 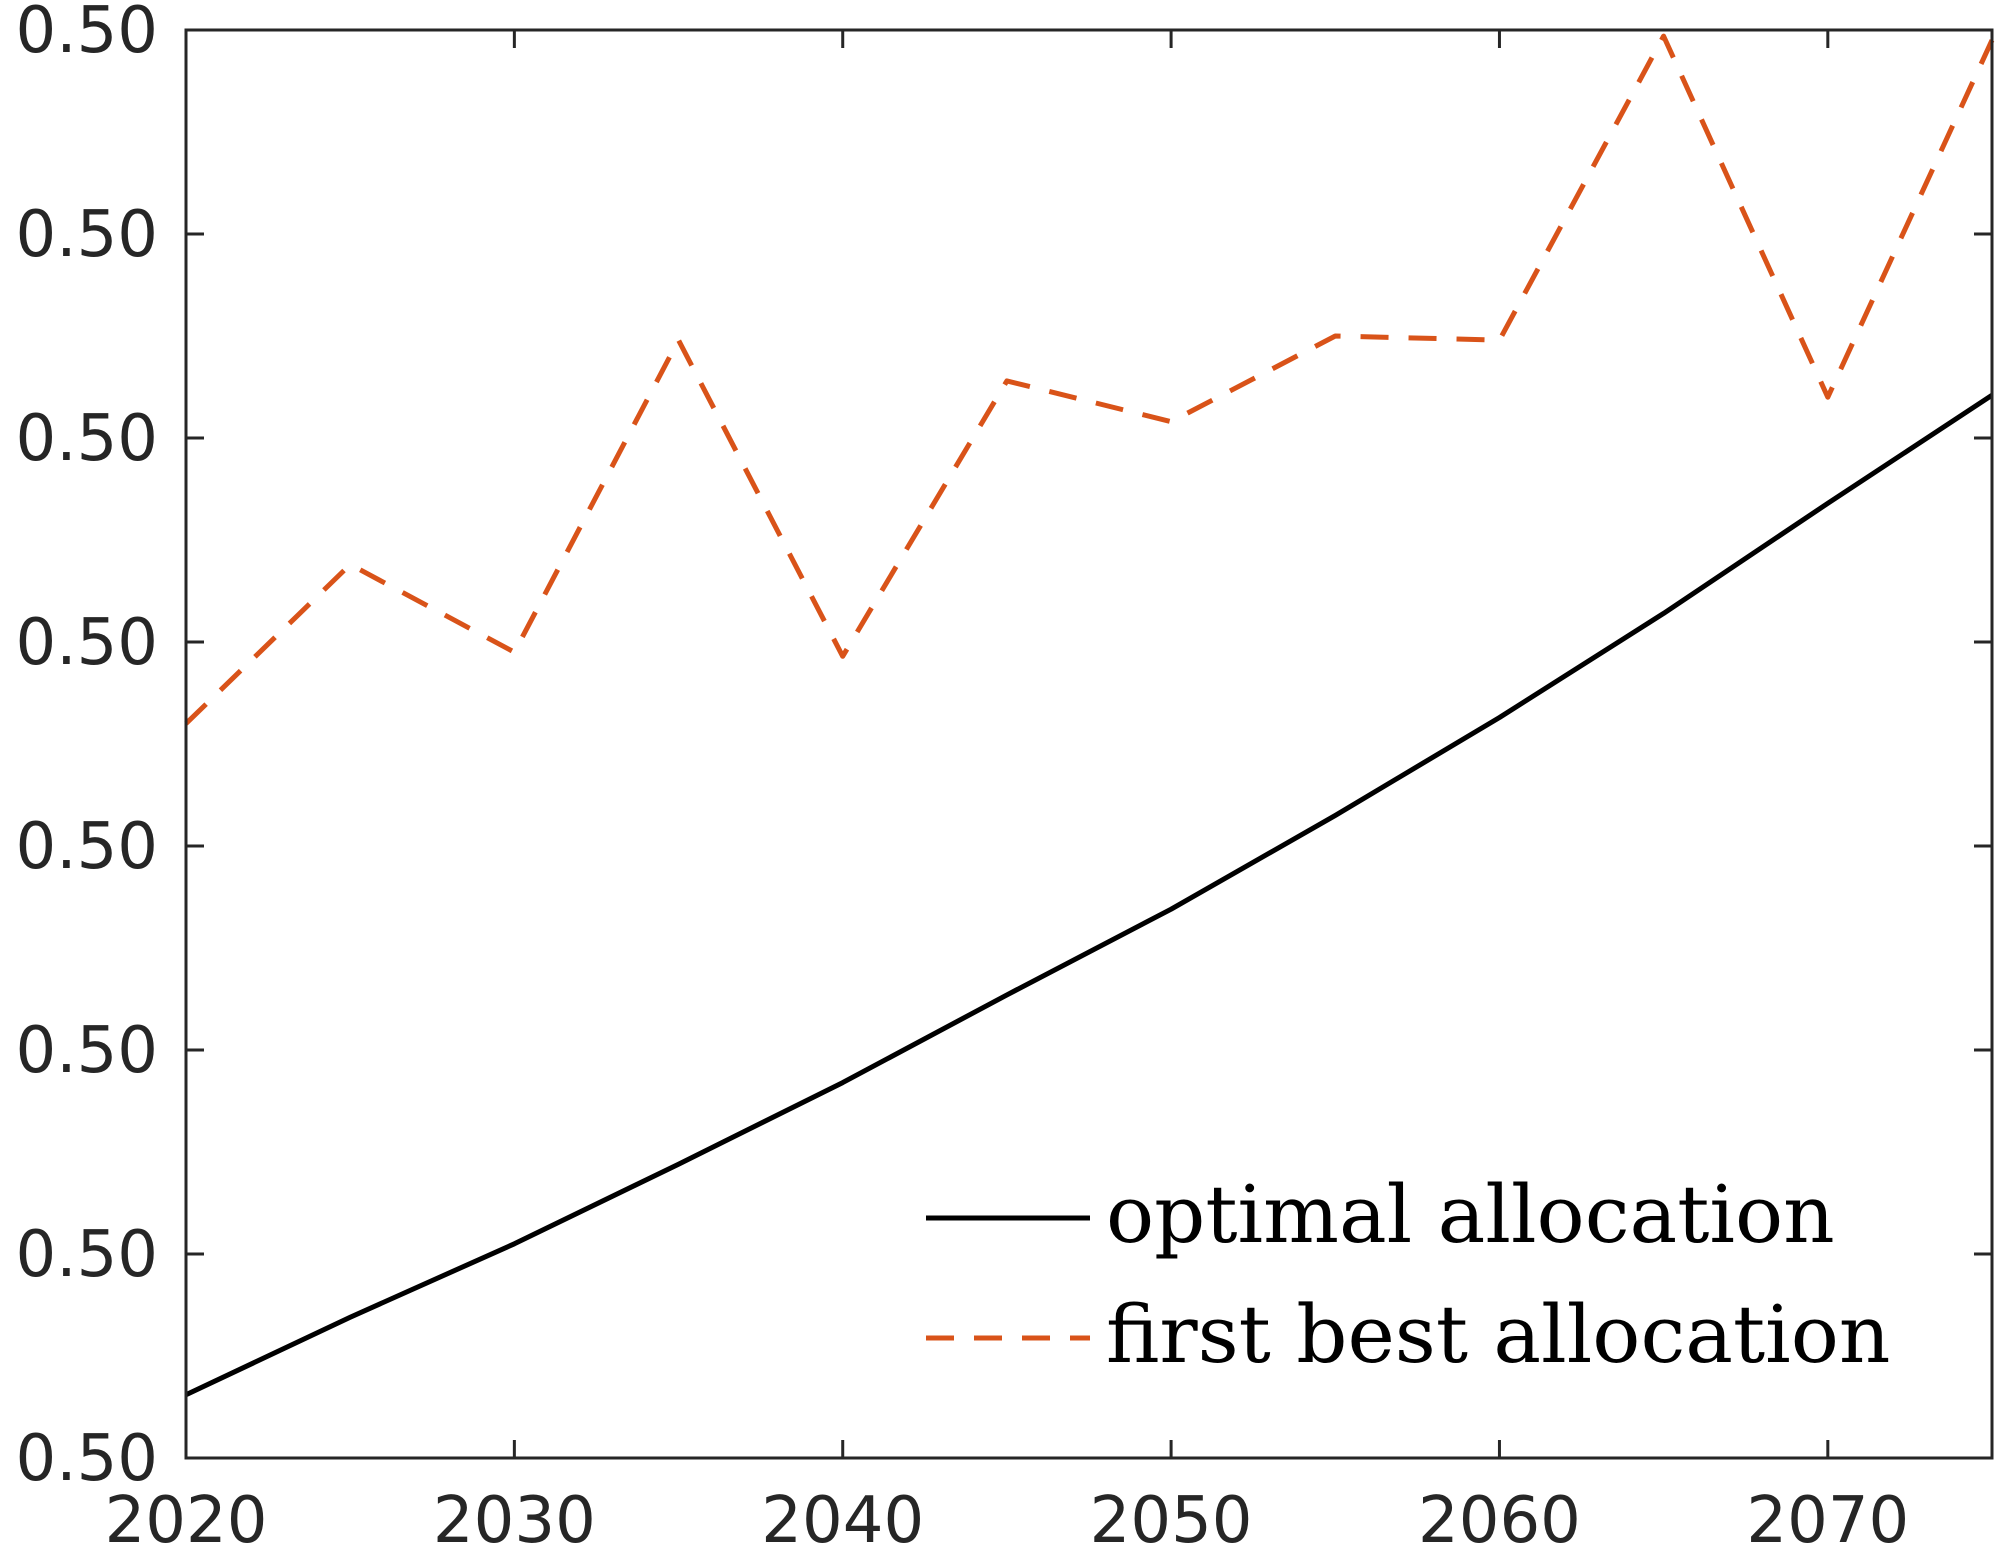 I want to click on legend-label-optimal: optimal allocation, so click(x=1470, y=1214).